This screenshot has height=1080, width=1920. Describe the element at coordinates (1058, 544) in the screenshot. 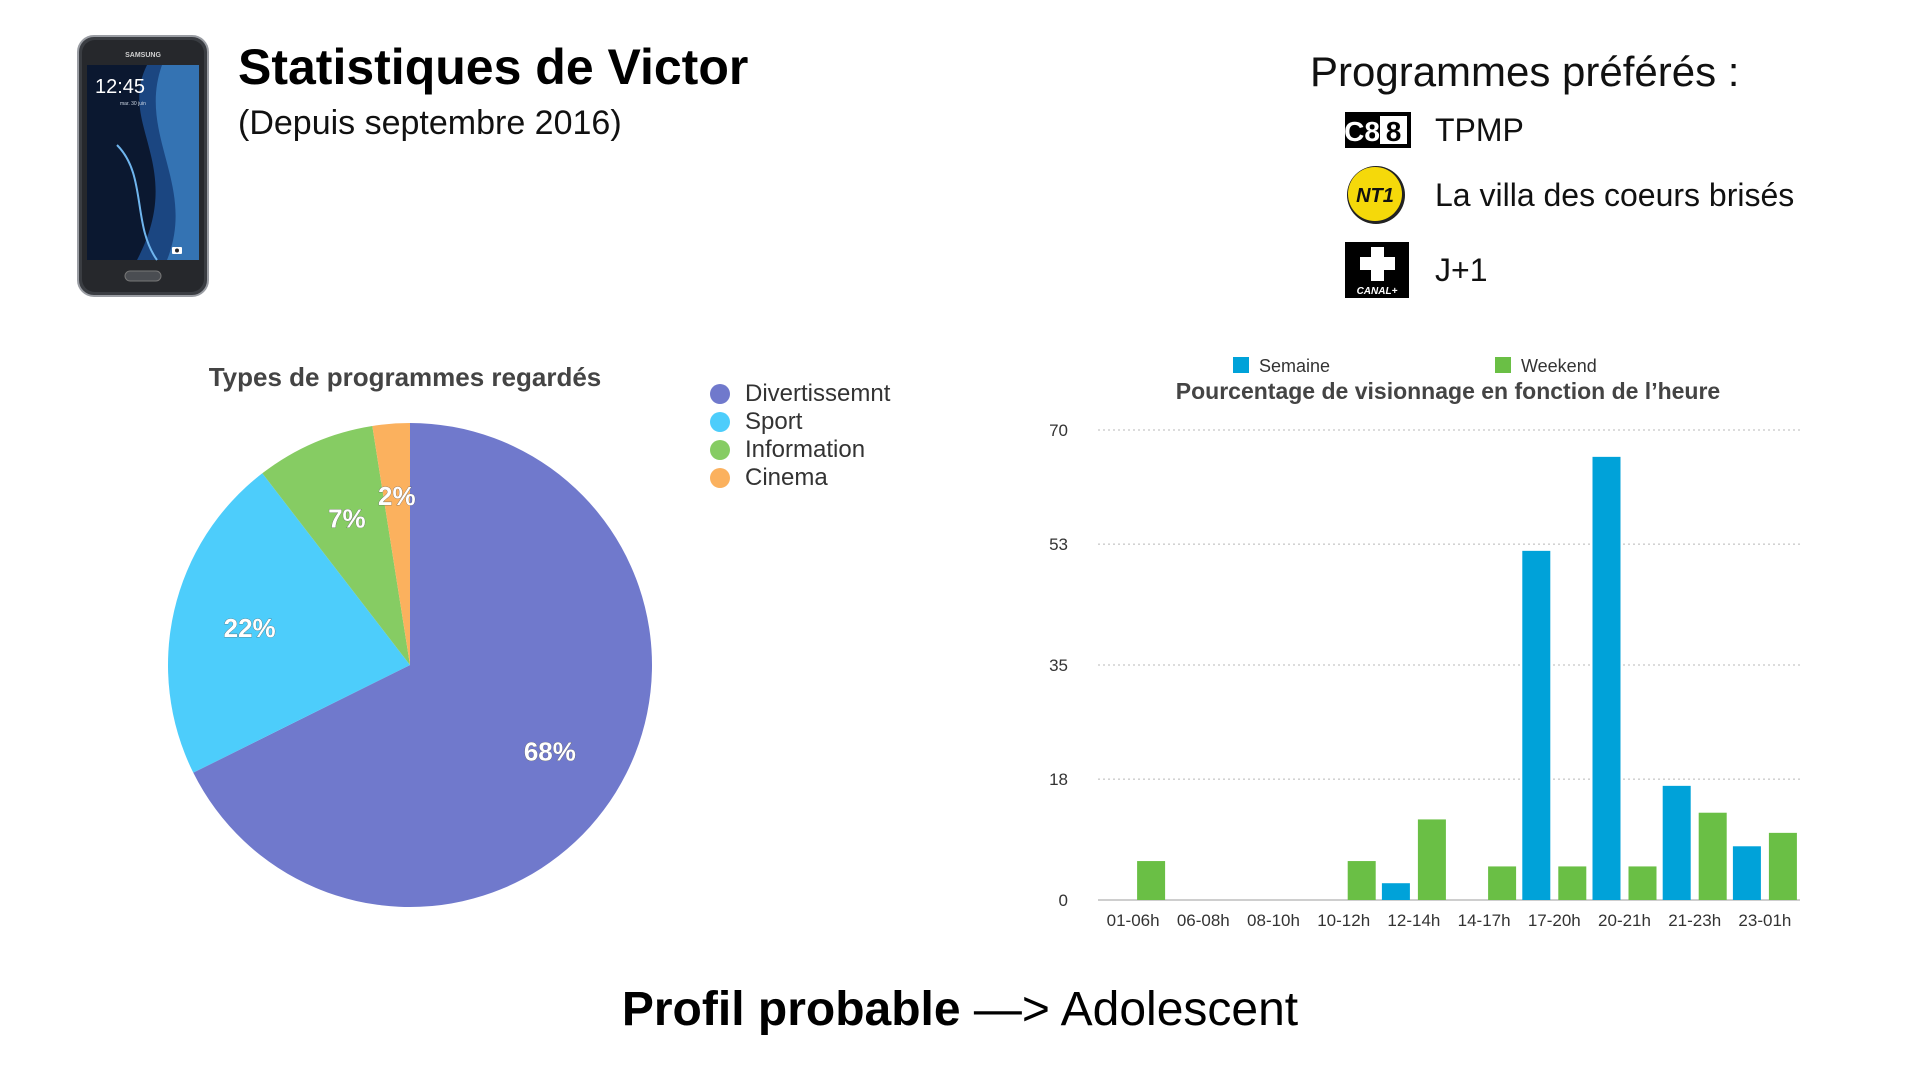

I see `y-tick-label: 53` at that location.